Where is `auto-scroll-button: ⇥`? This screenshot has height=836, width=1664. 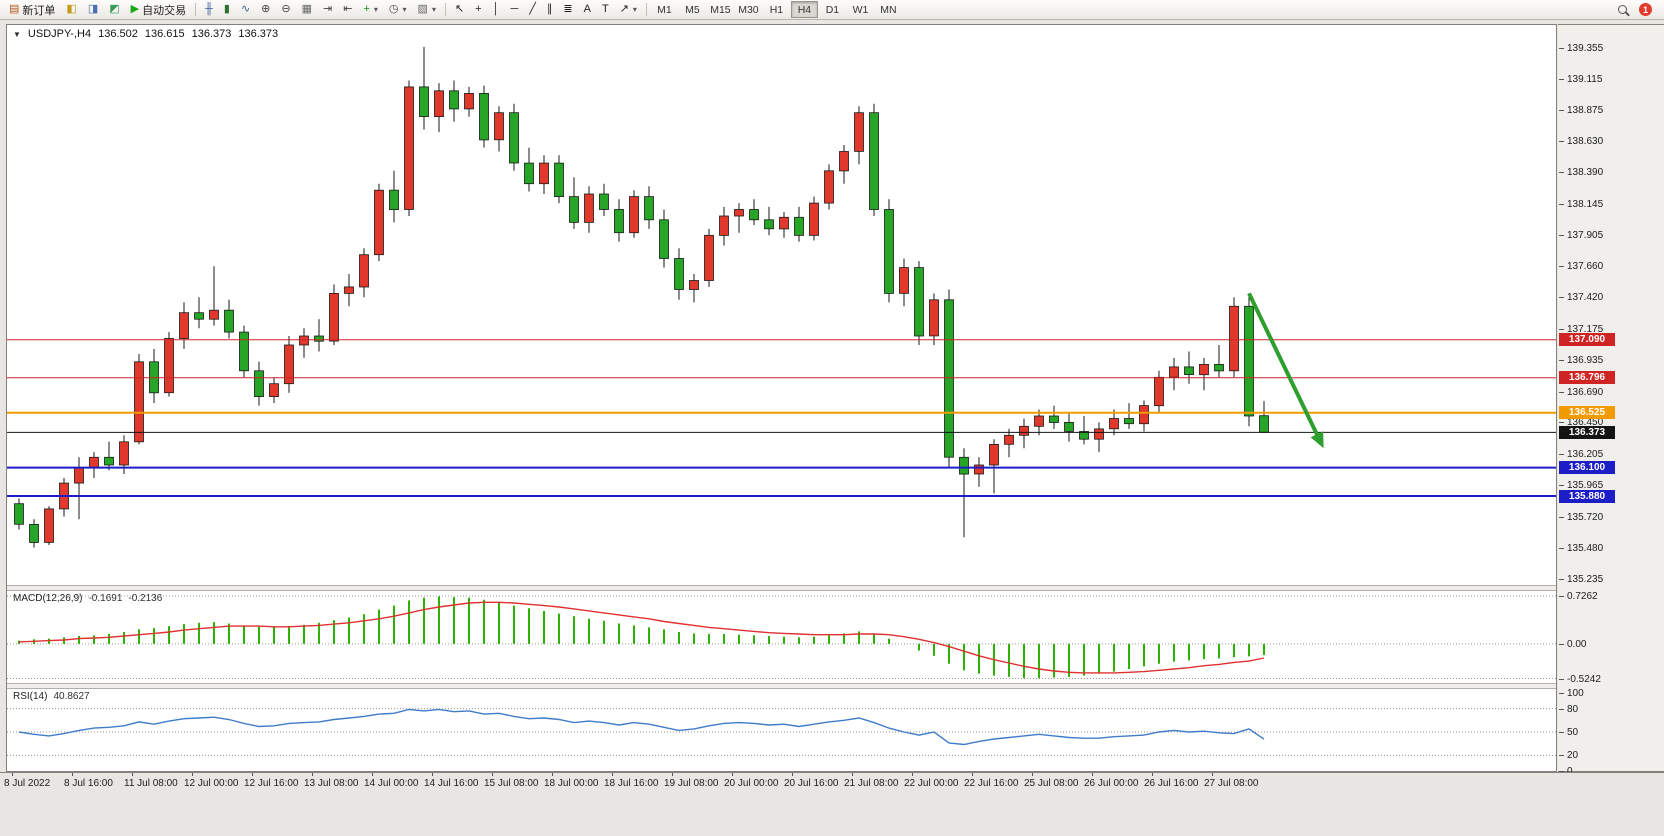 auto-scroll-button: ⇥ is located at coordinates (327, 9).